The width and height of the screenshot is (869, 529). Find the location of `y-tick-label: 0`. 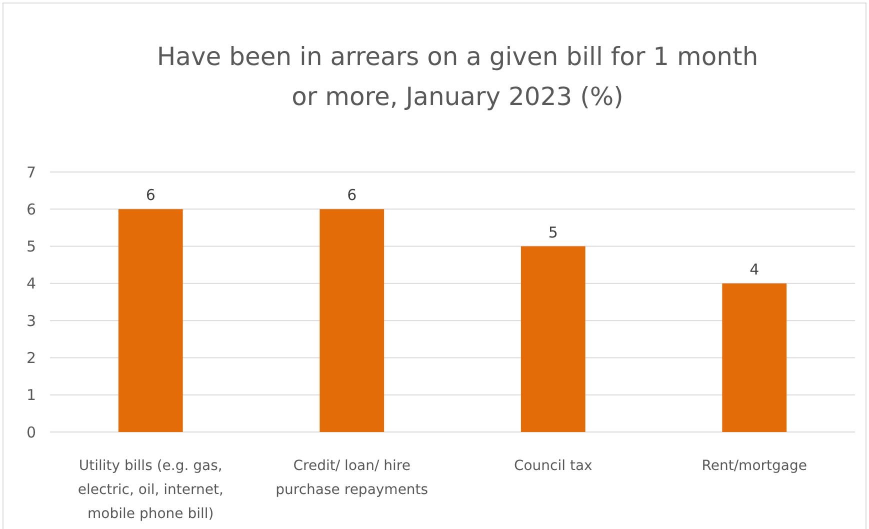

y-tick-label: 0 is located at coordinates (31, 432).